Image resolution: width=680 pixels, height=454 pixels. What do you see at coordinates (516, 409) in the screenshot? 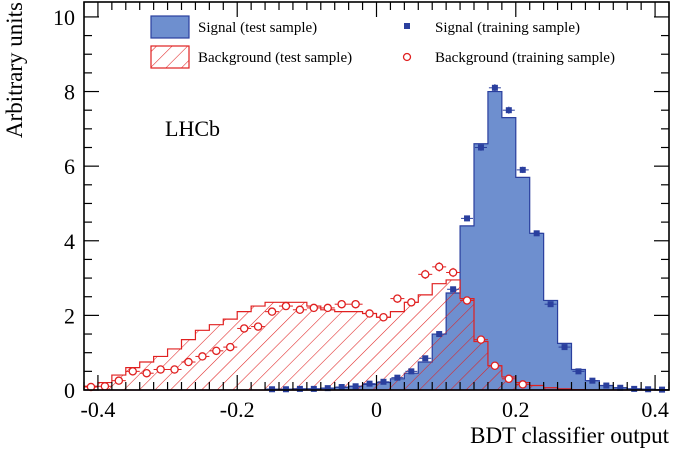
I see `x-tick-label: 0.2` at bounding box center [516, 409].